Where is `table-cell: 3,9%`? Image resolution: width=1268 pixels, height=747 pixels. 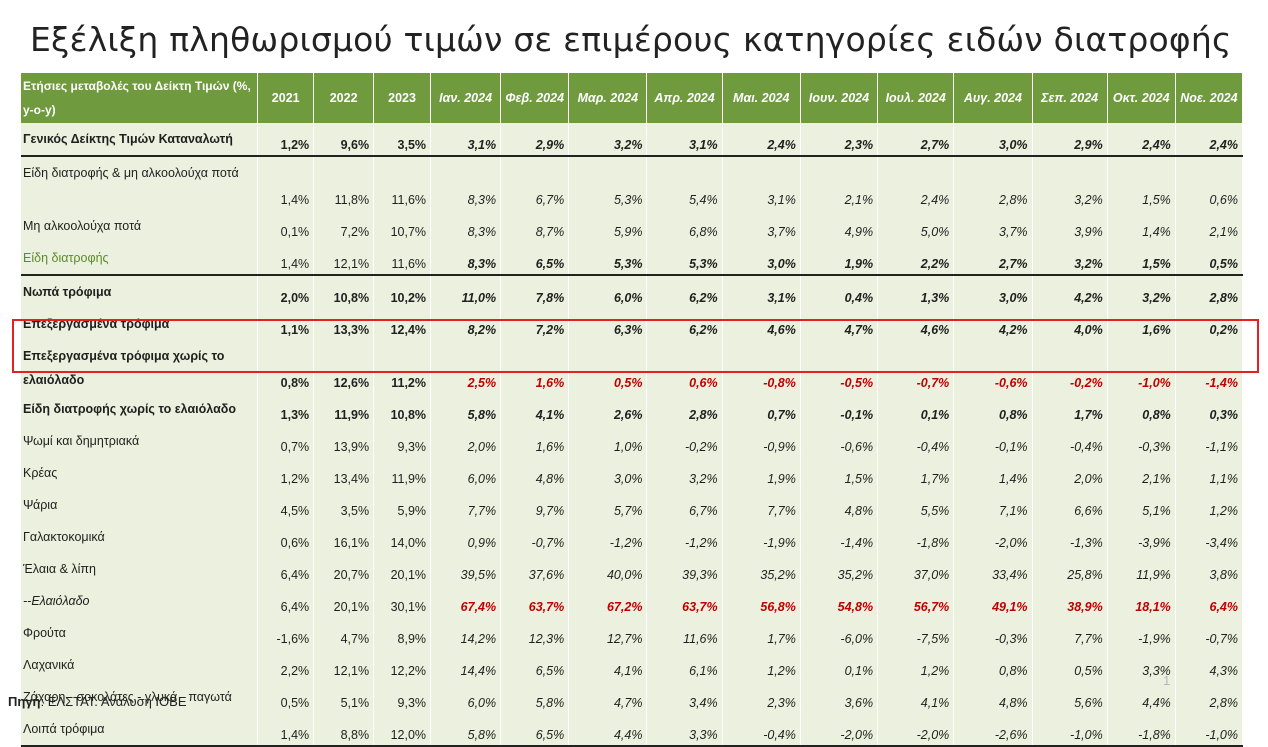 table-cell: 3,9% is located at coordinates (1070, 226).